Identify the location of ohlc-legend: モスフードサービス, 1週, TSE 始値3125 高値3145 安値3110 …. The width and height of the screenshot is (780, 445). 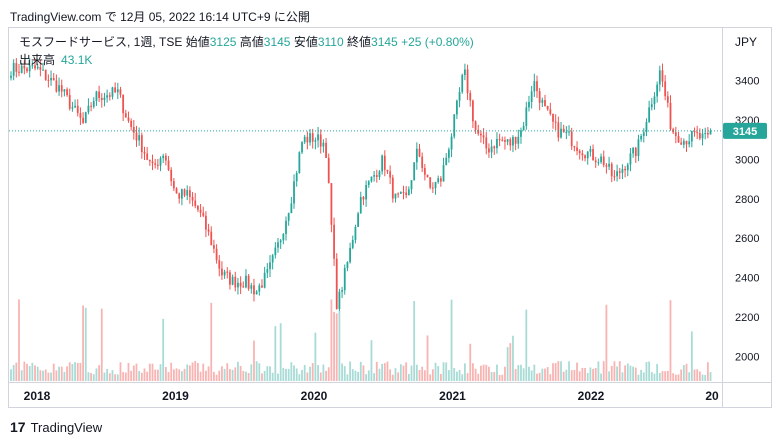
(246, 42).